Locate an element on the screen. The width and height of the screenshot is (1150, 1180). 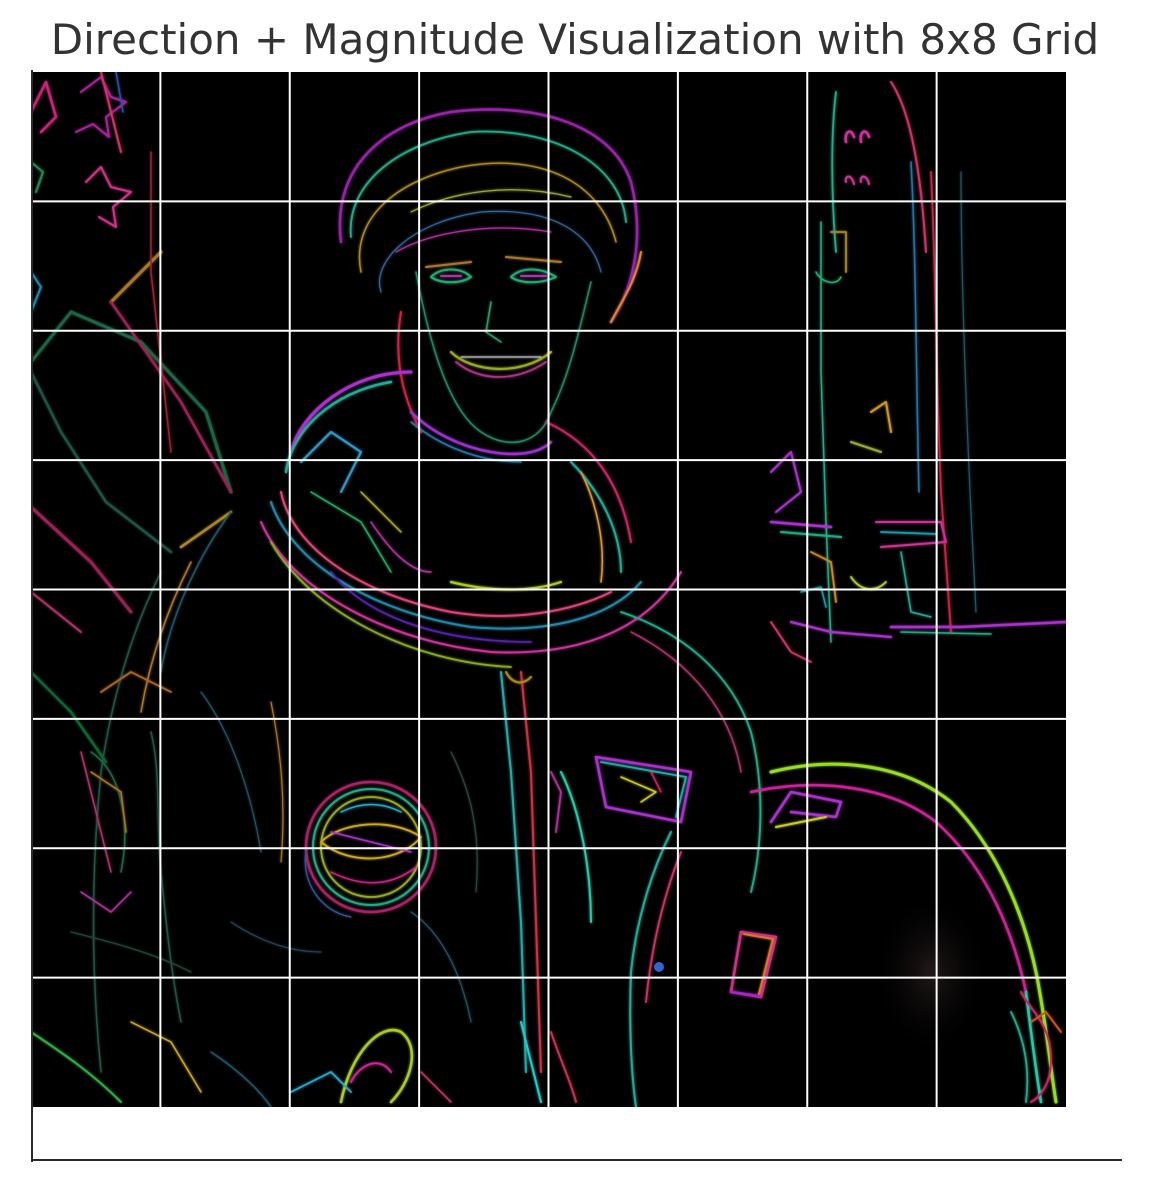
x-axis-line is located at coordinates (576, 1160).